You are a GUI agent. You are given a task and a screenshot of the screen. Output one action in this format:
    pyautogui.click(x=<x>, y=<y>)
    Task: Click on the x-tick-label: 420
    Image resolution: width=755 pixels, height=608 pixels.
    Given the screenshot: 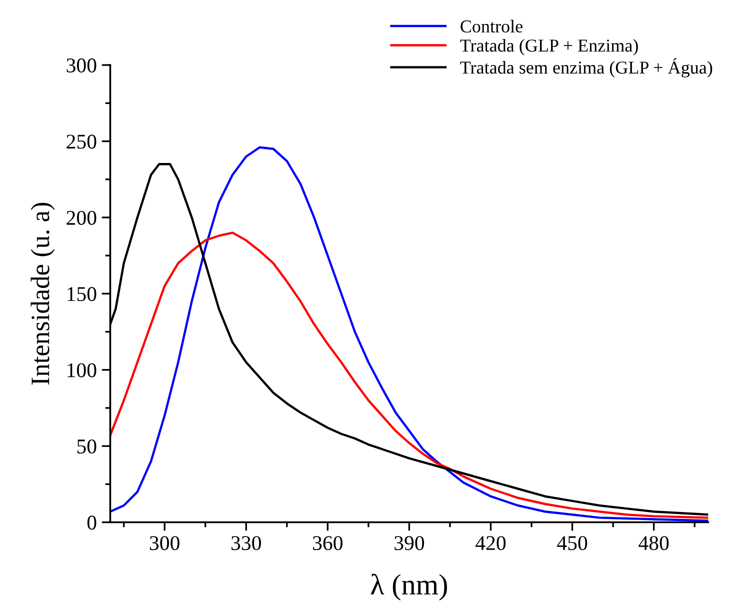 What is the action you would take?
    pyautogui.click(x=491, y=543)
    